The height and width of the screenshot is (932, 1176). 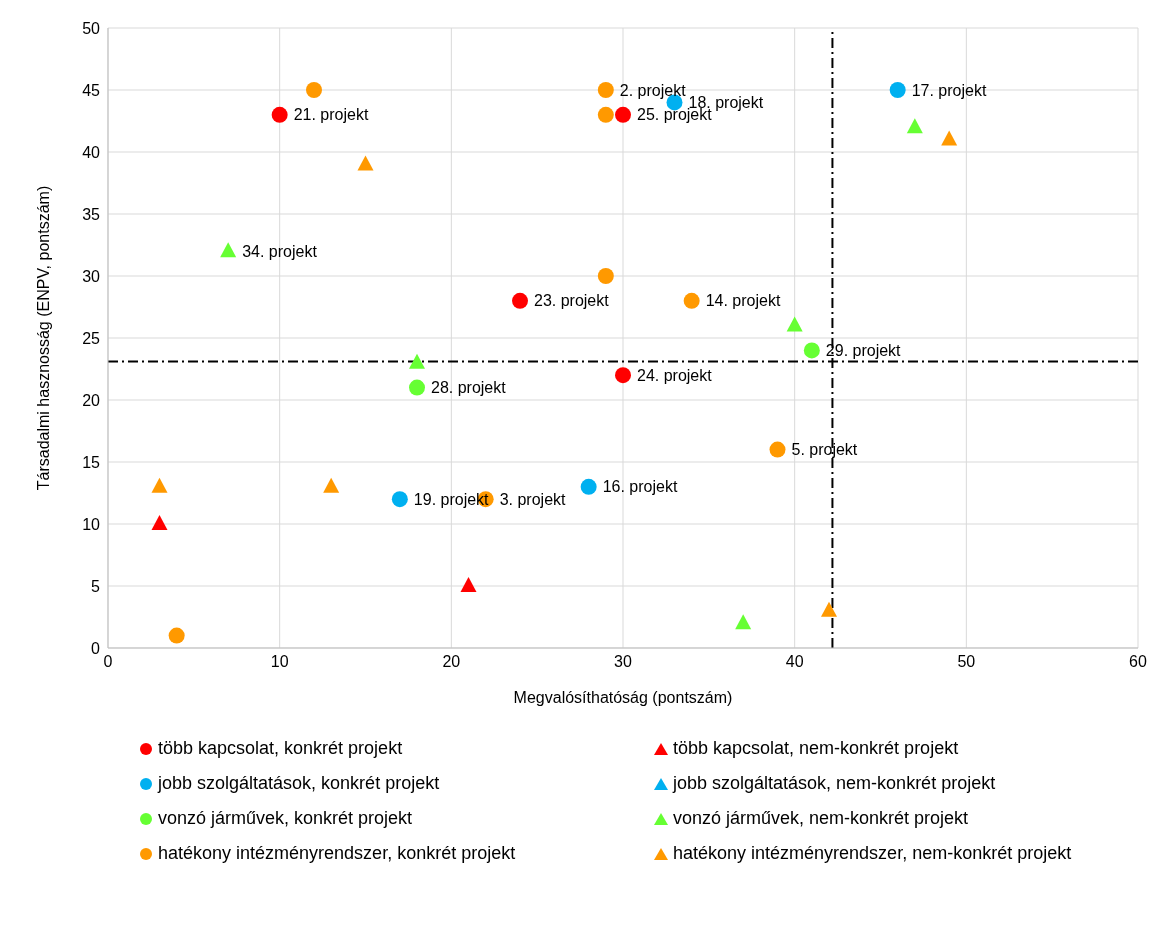 What do you see at coordinates (533, 499) in the screenshot?
I see `annotation: 3. projekt` at bounding box center [533, 499].